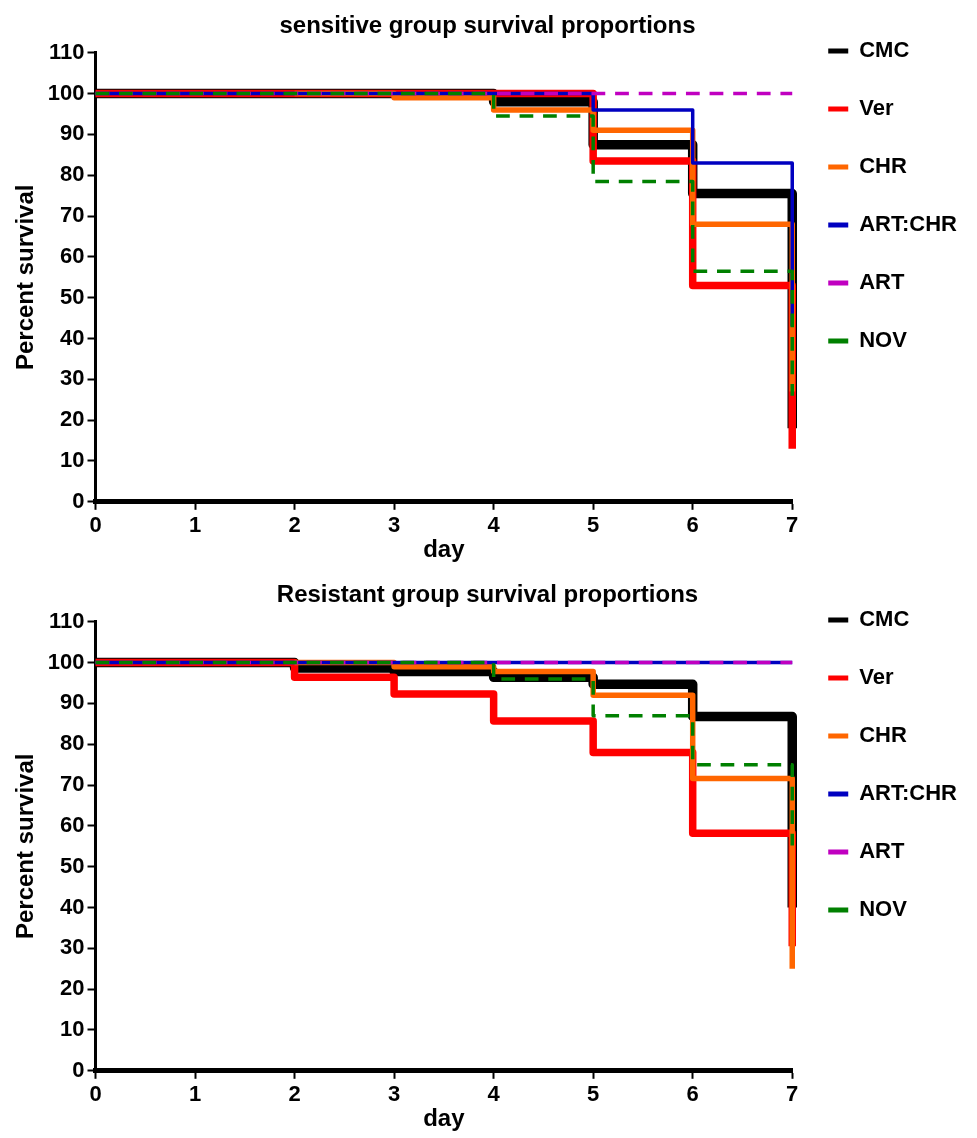 The height and width of the screenshot is (1138, 977). Describe the element at coordinates (487, 25) in the screenshot. I see `chart-title: sensitive group survival proportions` at that location.